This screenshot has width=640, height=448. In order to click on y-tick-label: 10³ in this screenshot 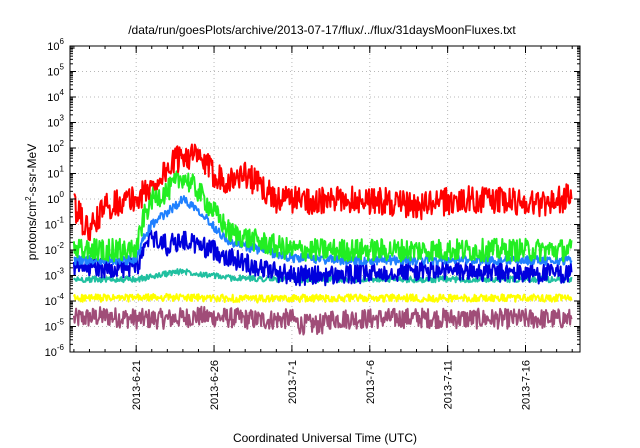, I will do `click(55, 122)`.